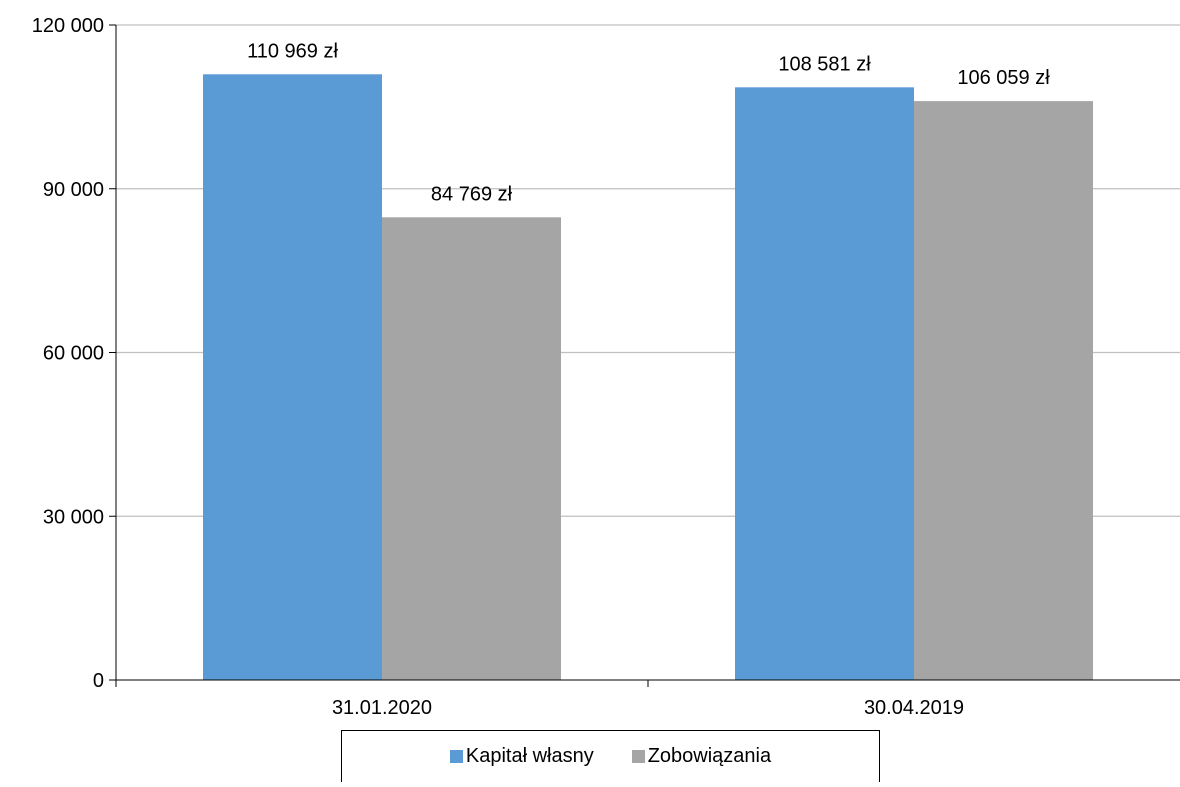 The height and width of the screenshot is (787, 1180). Describe the element at coordinates (382, 708) in the screenshot. I see `x-tick-label: 31.01.2020` at that location.